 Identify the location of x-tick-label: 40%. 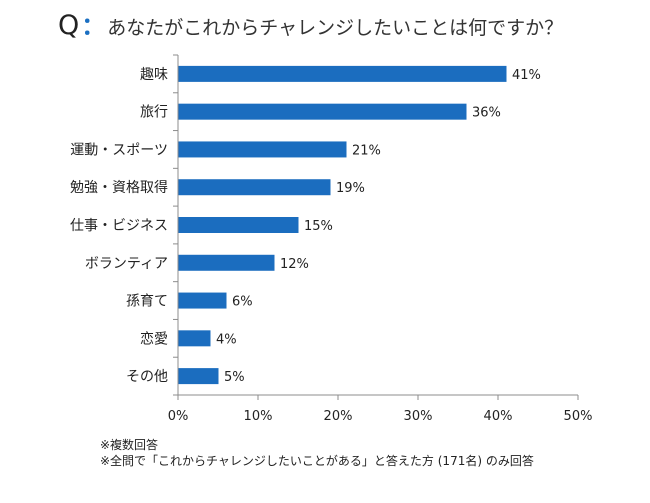
(498, 416).